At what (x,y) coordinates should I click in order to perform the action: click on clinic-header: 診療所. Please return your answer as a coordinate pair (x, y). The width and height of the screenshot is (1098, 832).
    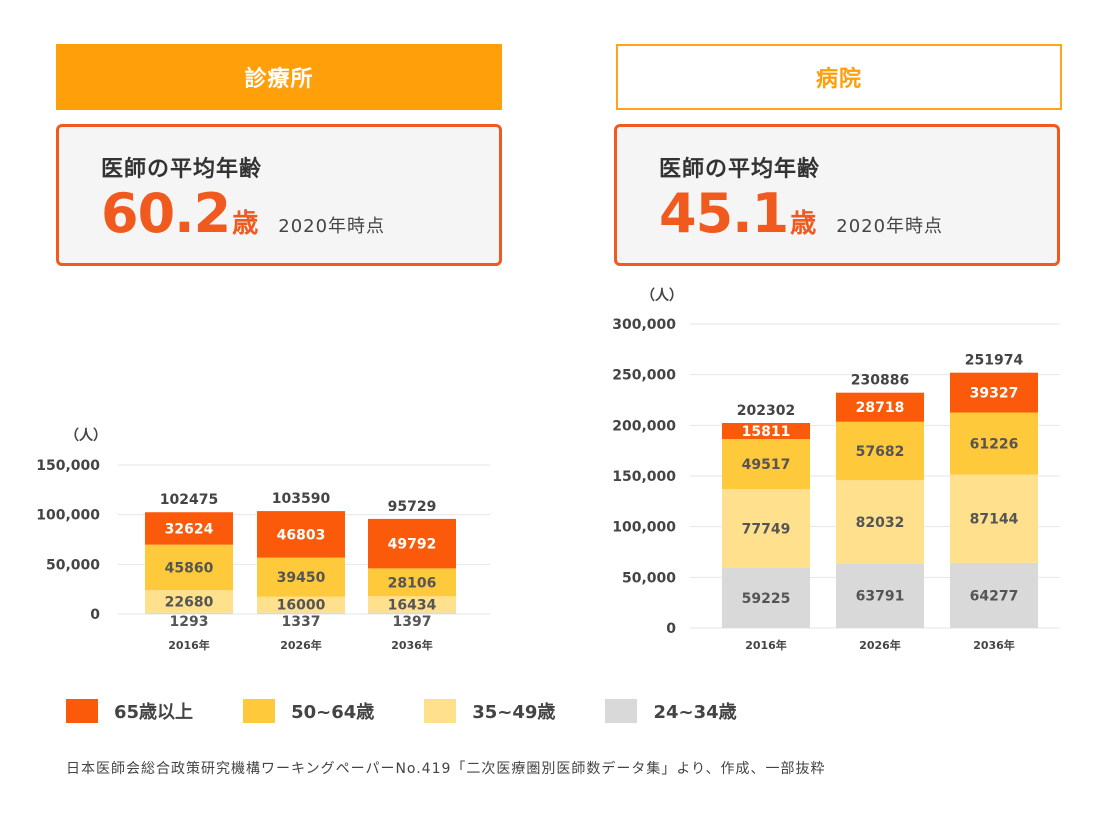
    Looking at the image, I should click on (279, 77).